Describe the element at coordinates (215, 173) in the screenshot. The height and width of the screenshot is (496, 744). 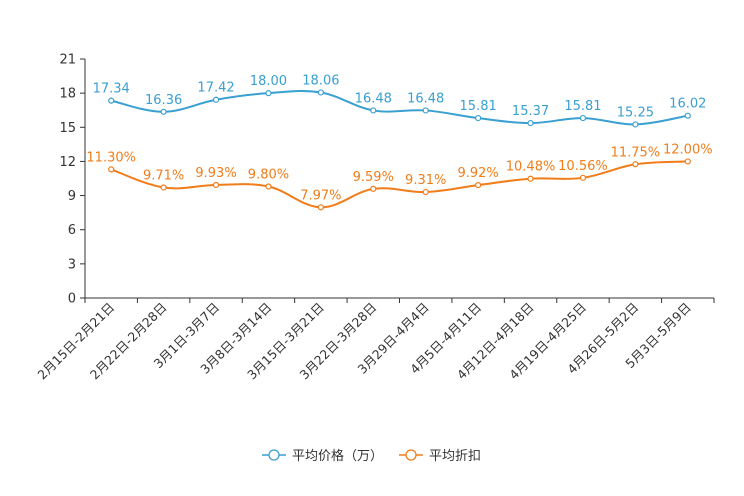
I see `data-label: 9.93%` at that location.